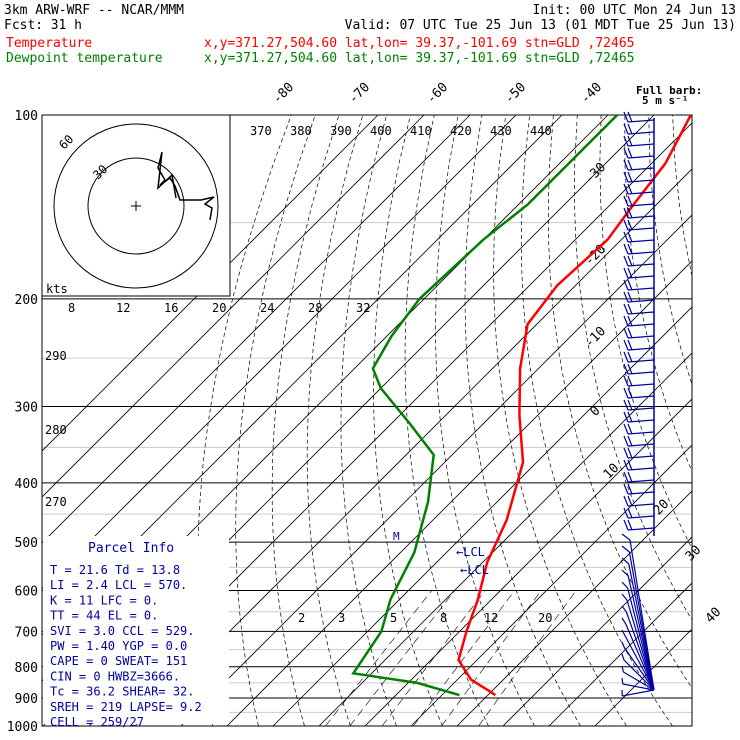 Image resolution: width=740 pixels, height=740 pixels. I want to click on theta-label-420: 420, so click(461, 131).